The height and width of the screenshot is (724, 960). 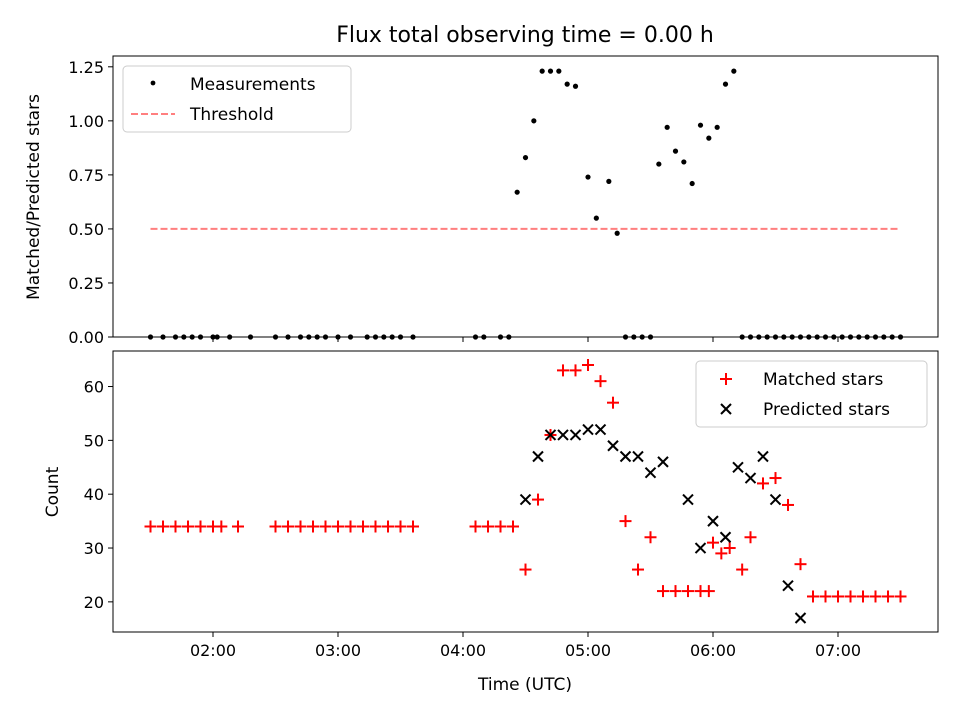 I want to click on bottom-y-tick-label: 20, so click(x=94, y=602).